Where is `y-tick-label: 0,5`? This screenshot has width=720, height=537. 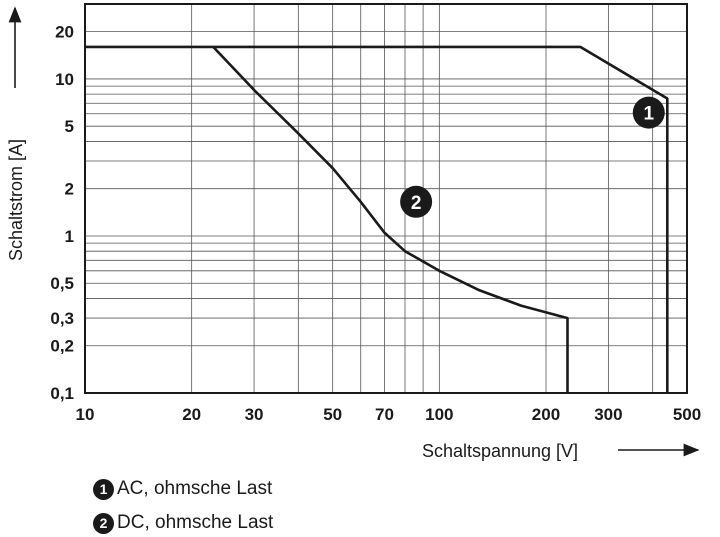
y-tick-label: 0,5 is located at coordinates (62, 283).